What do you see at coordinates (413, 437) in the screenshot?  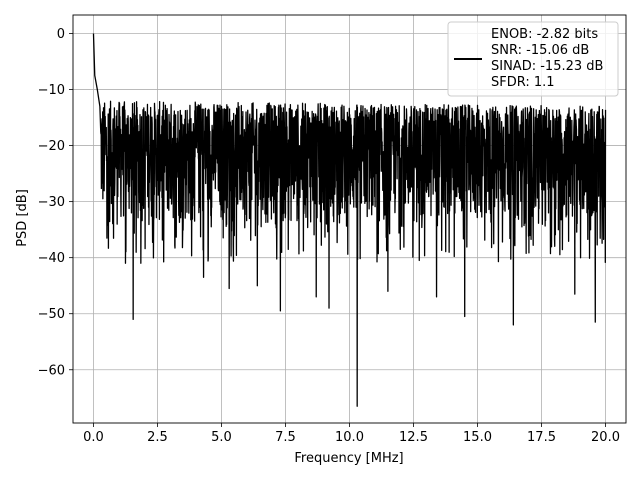 I see `x-tick-label: 12.5` at bounding box center [413, 437].